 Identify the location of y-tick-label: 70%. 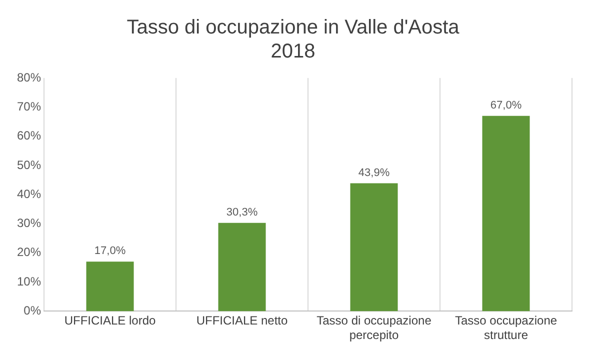
(29, 106).